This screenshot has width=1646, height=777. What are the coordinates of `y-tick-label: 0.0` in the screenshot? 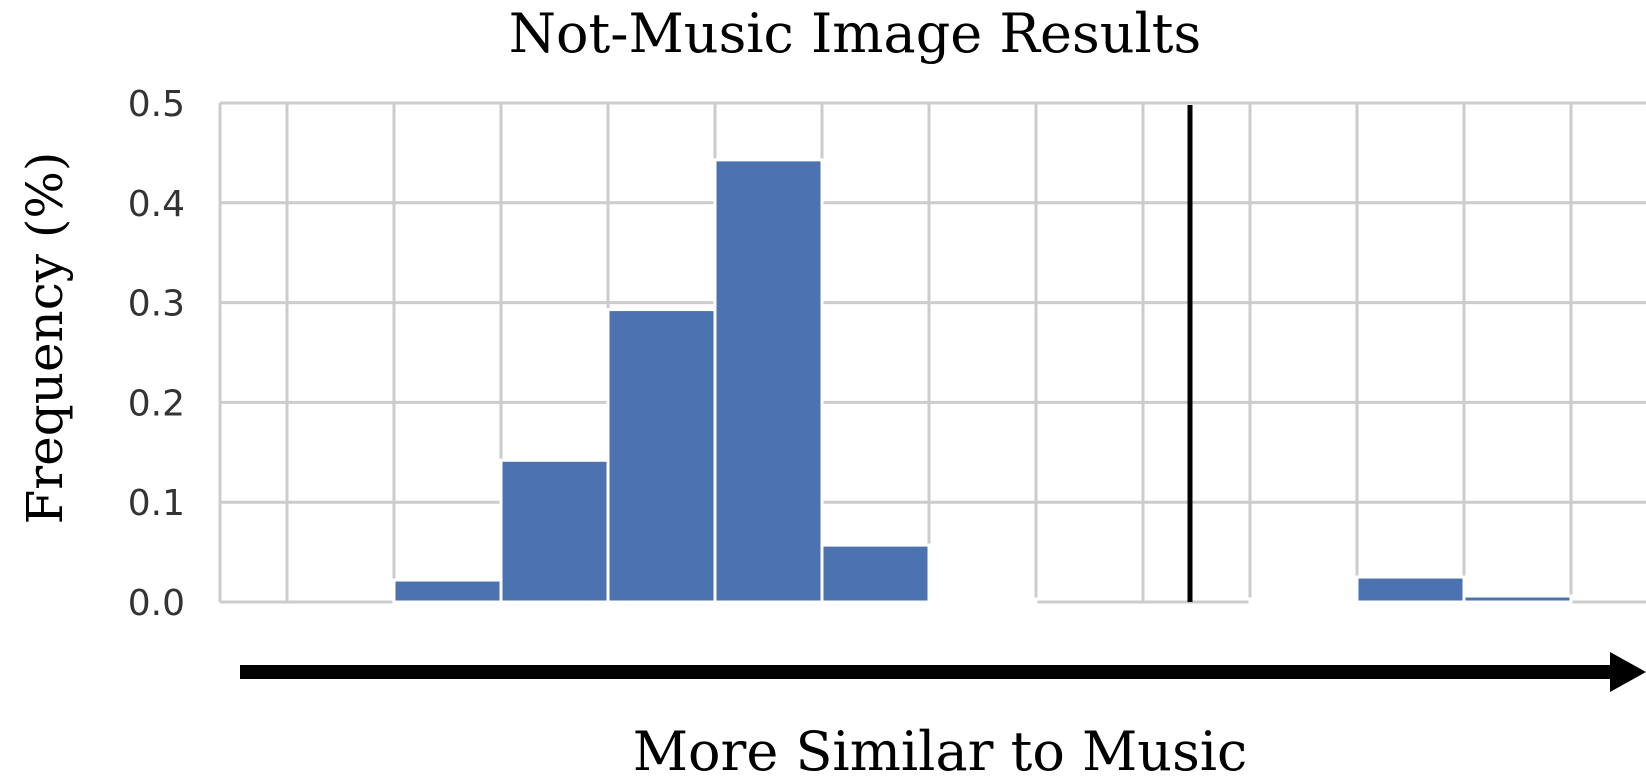 It's located at (156, 603).